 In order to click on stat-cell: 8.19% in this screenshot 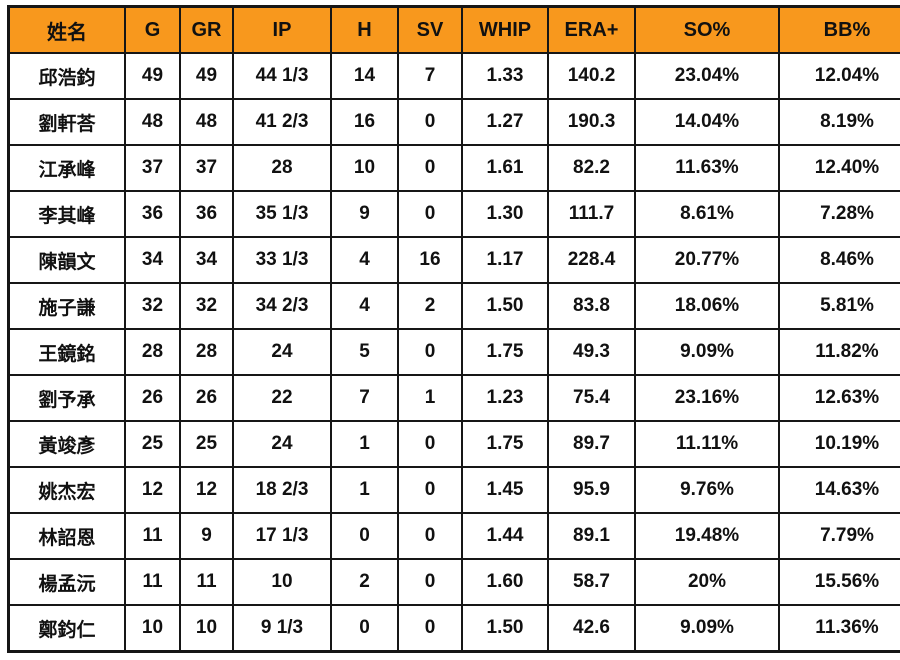, I will do `click(839, 122)`.